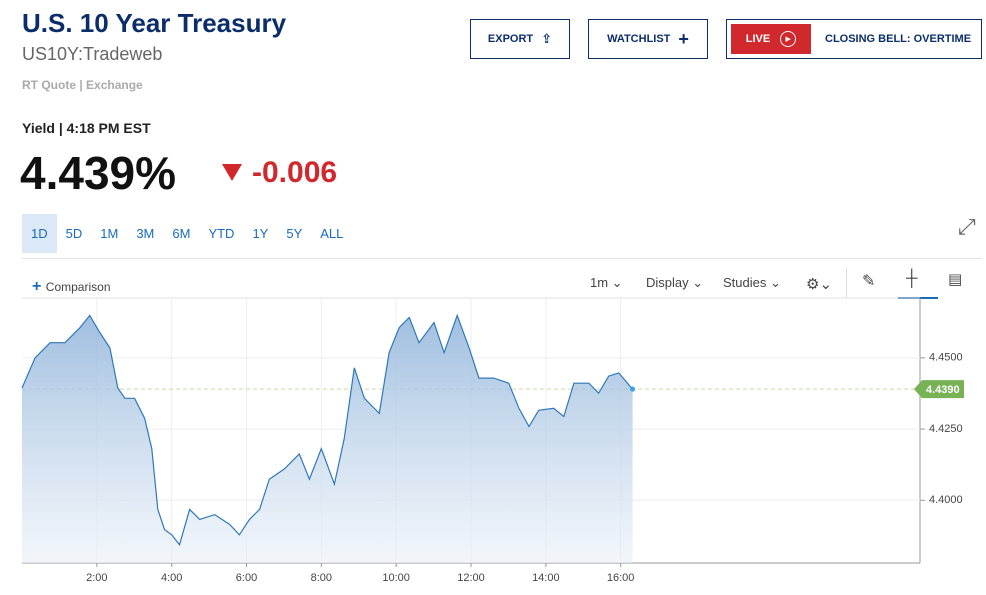  I want to click on export-icon: ⇪, so click(547, 38).